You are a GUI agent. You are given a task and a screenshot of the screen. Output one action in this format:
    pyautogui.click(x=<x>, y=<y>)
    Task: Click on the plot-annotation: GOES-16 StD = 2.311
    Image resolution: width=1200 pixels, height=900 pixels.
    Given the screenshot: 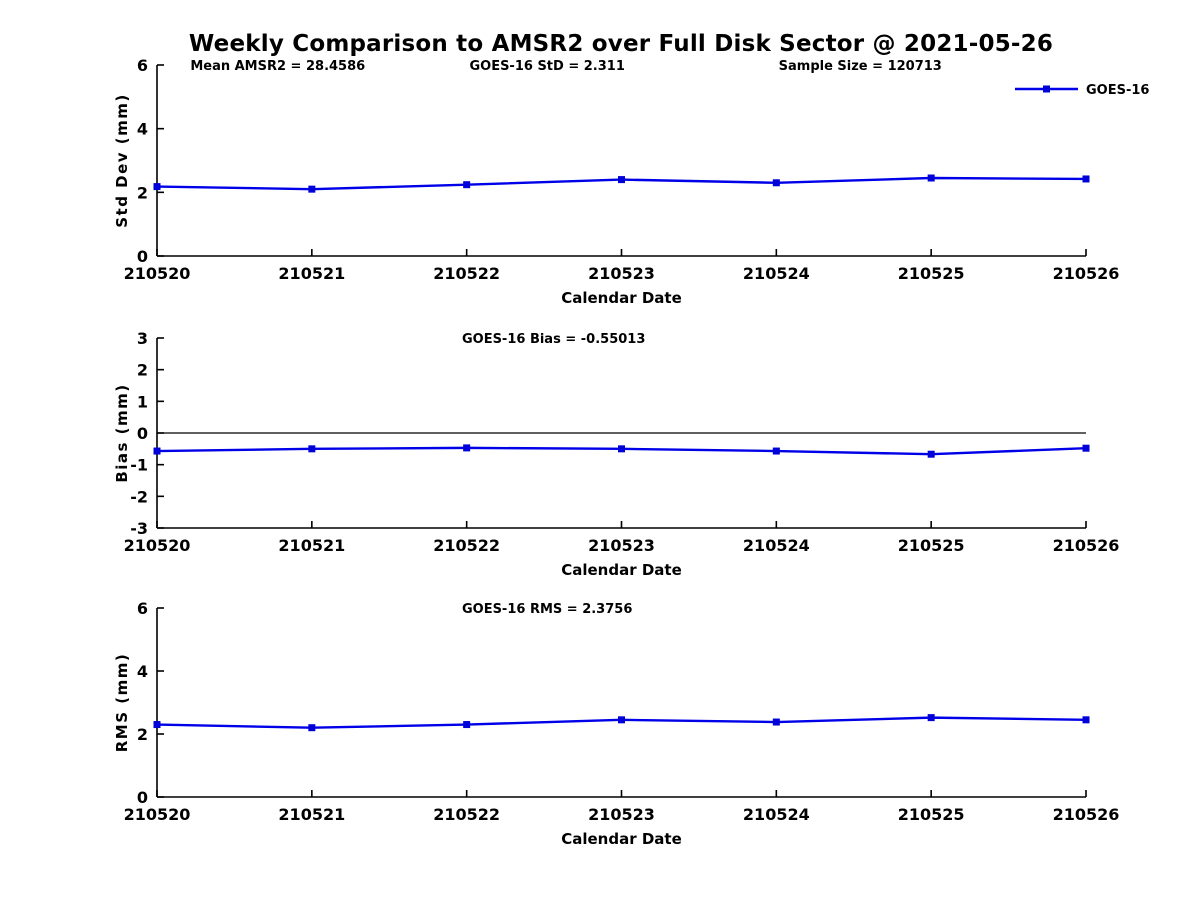 What is the action you would take?
    pyautogui.click(x=546, y=66)
    